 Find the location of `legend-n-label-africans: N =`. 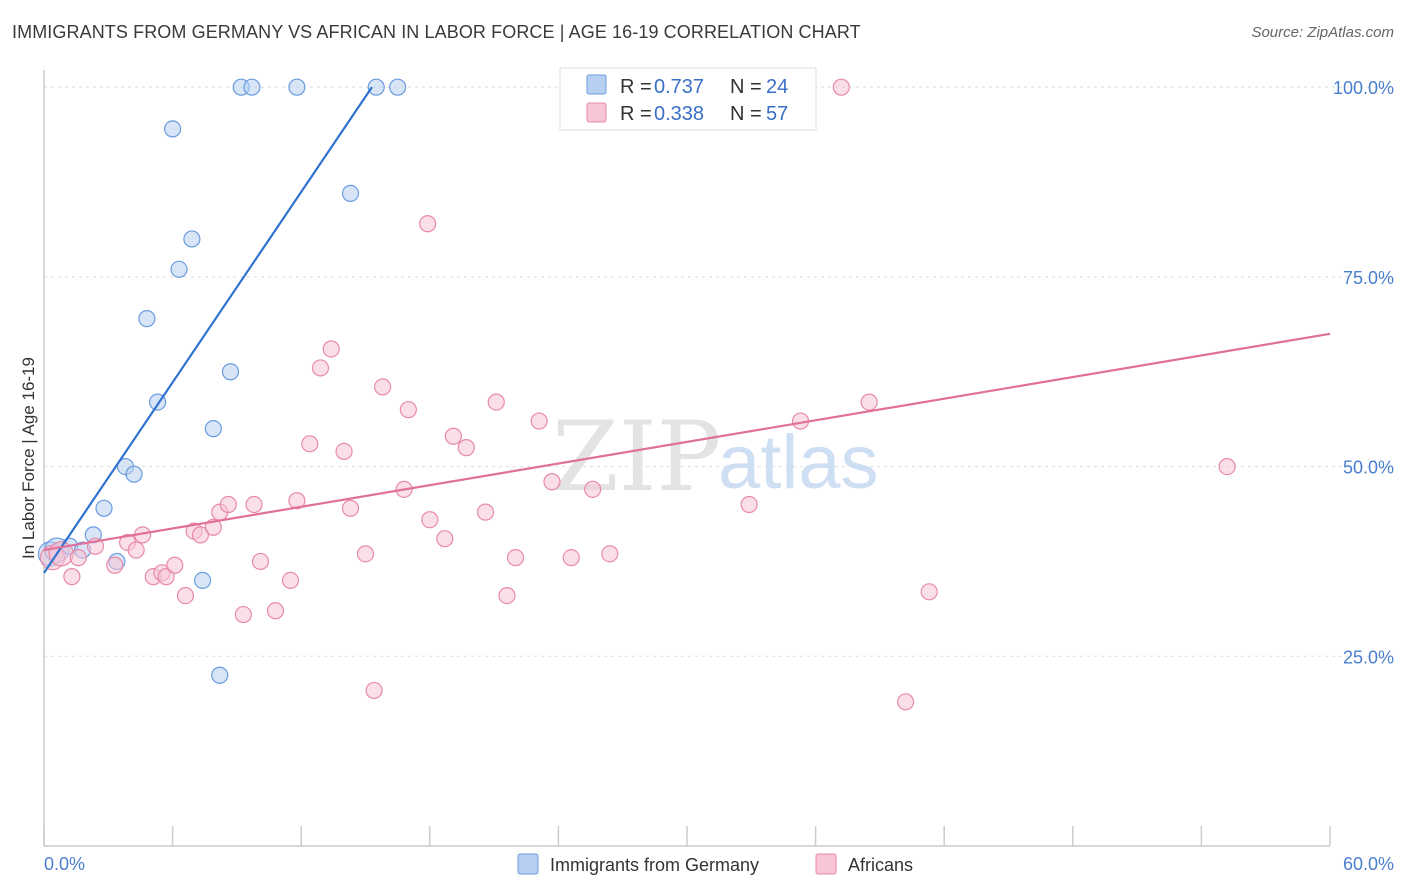

legend-n-label-africans: N = is located at coordinates (746, 114).